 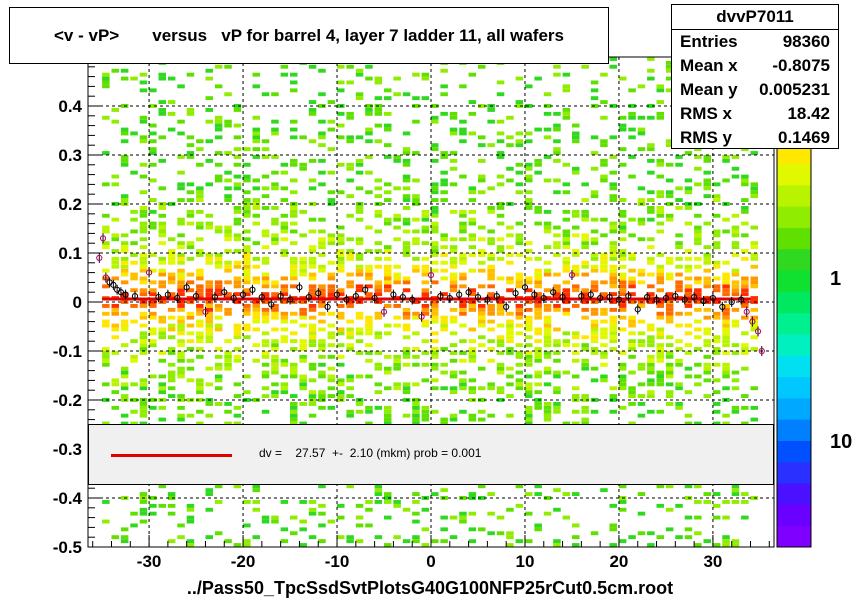 What do you see at coordinates (337, 561) in the screenshot?
I see `x-tick-label: -10` at bounding box center [337, 561].